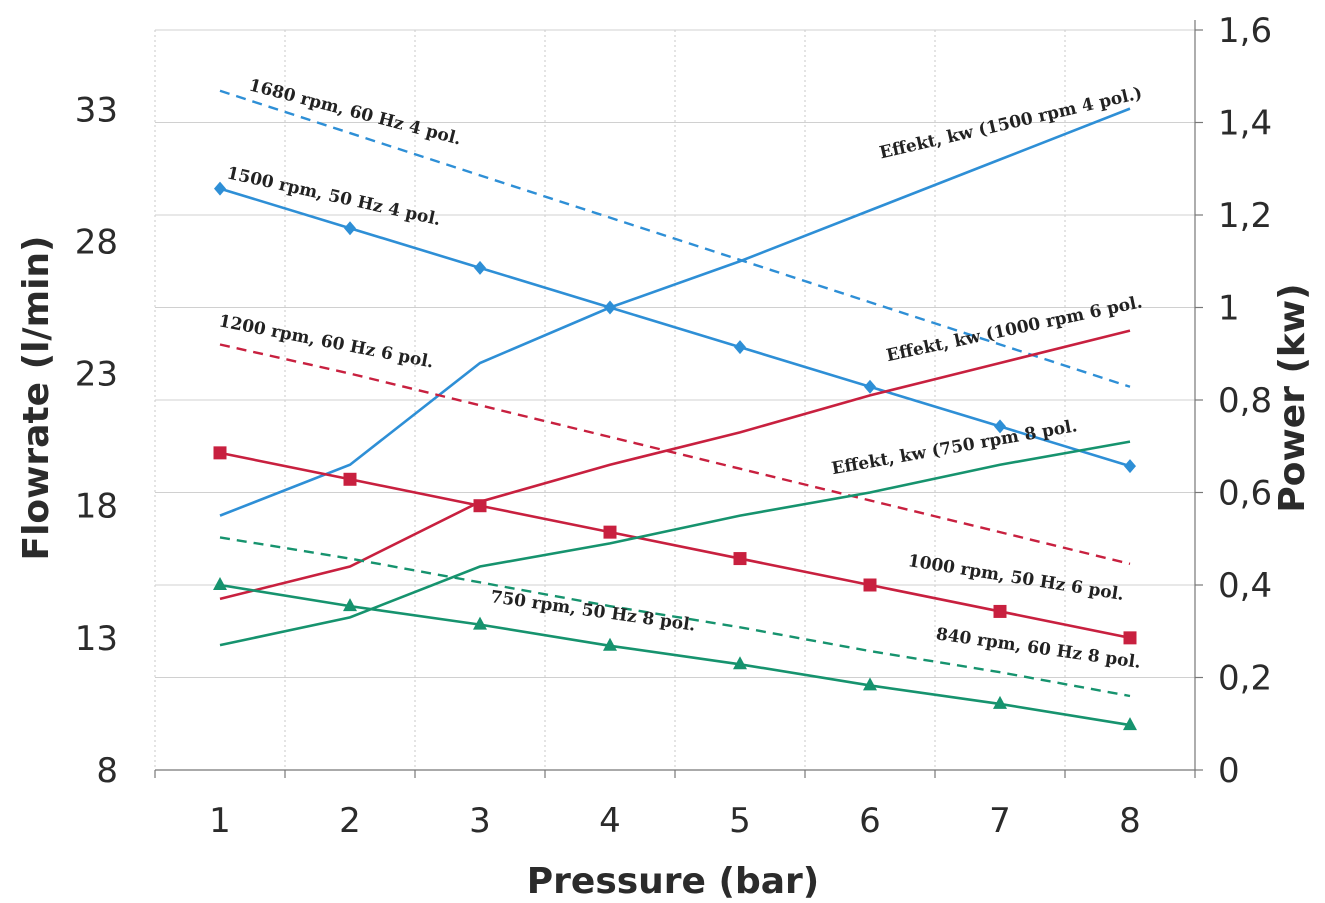 This screenshot has height=903, width=1325. I want to click on y-tick-label: 8, so click(107, 771).